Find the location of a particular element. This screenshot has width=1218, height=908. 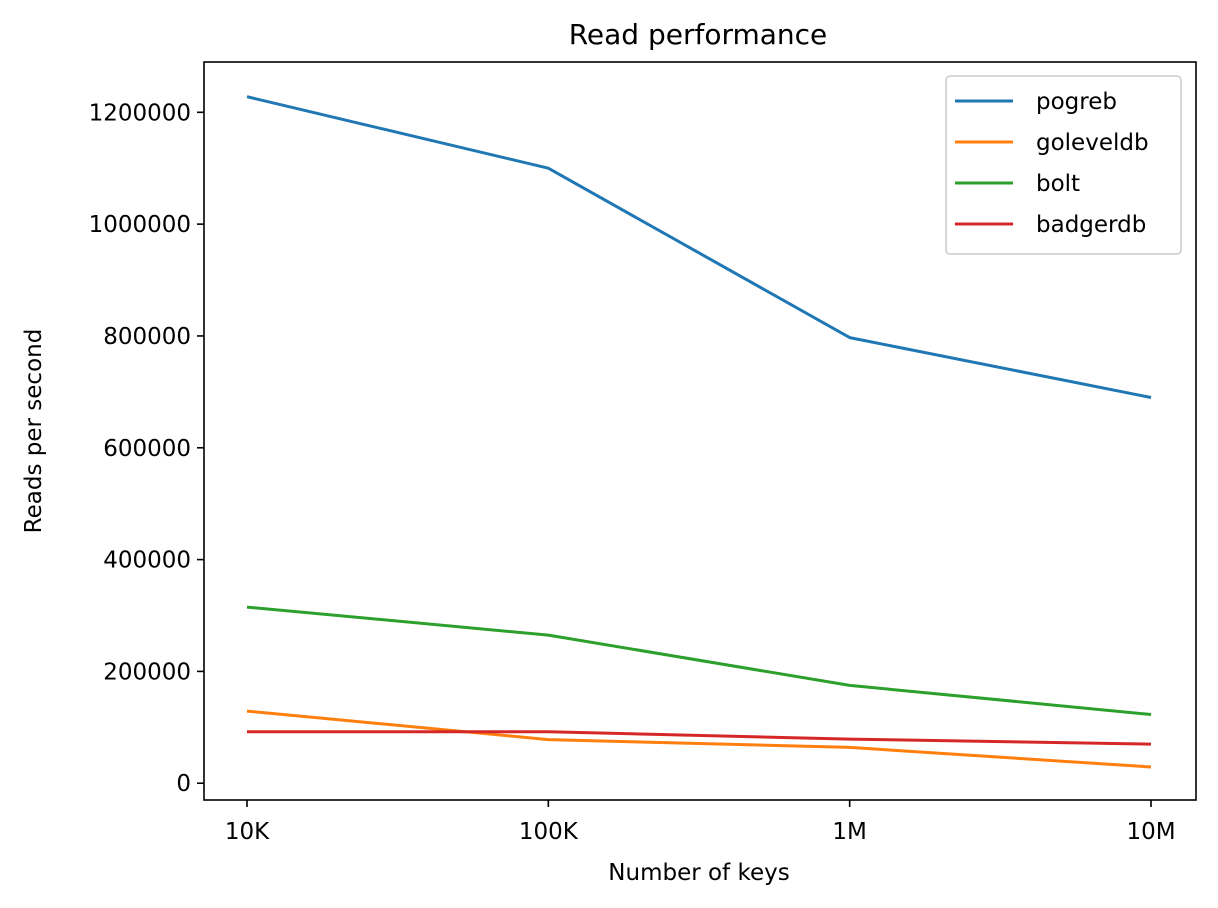

x-tick-label: 10M is located at coordinates (1150, 832).